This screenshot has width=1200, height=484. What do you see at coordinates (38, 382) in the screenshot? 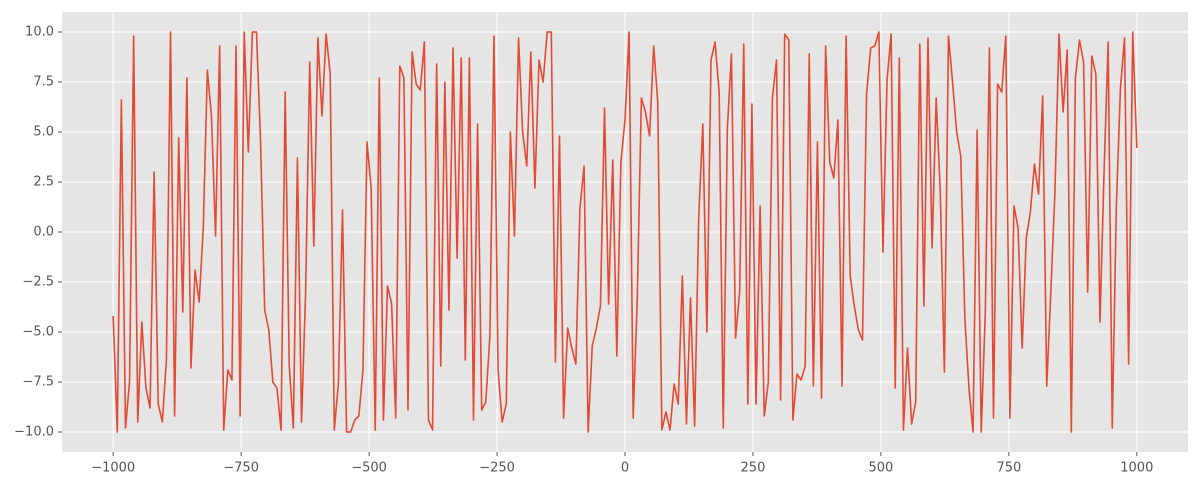
I see `y-tick-label: −7.5` at bounding box center [38, 382].